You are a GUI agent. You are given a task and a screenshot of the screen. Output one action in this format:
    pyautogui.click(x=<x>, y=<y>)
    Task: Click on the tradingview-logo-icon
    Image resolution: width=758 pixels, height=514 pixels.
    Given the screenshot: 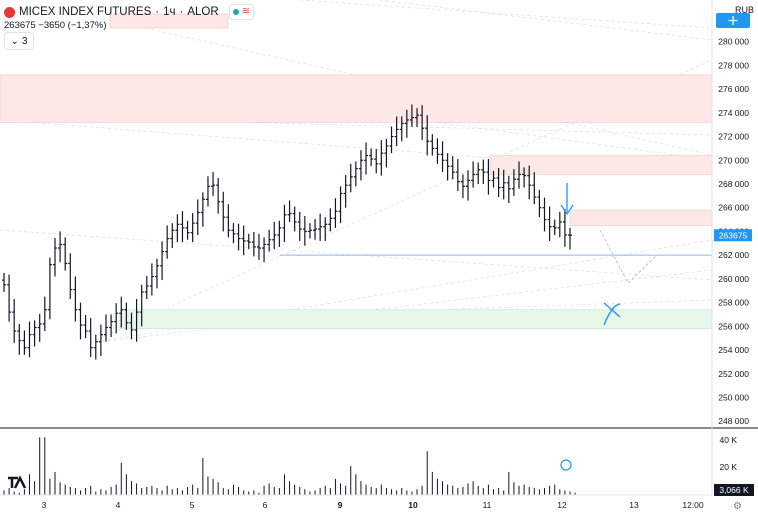 What is the action you would take?
    pyautogui.click(x=17, y=482)
    